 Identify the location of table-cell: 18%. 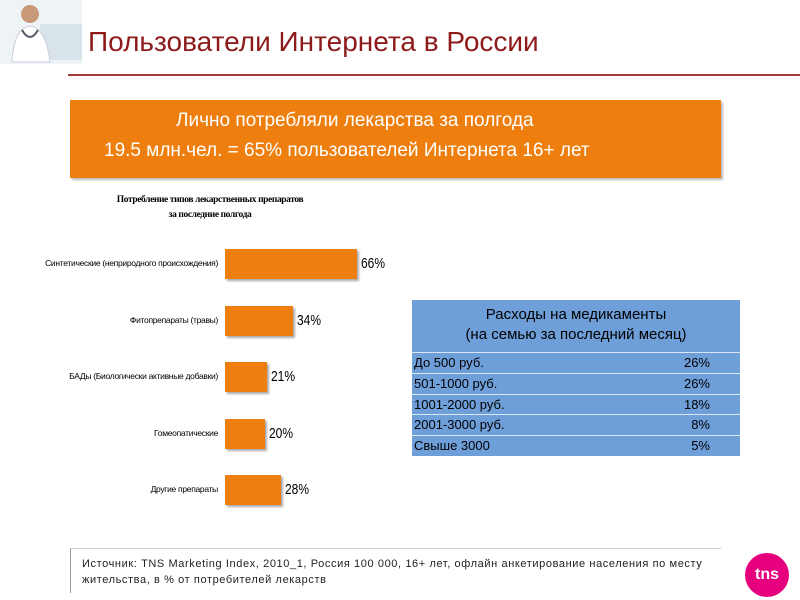
(696, 404).